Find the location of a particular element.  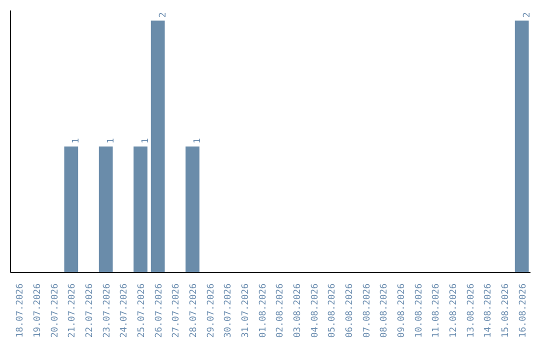

x-tick-label: 06.08.2026 is located at coordinates (350, 310).